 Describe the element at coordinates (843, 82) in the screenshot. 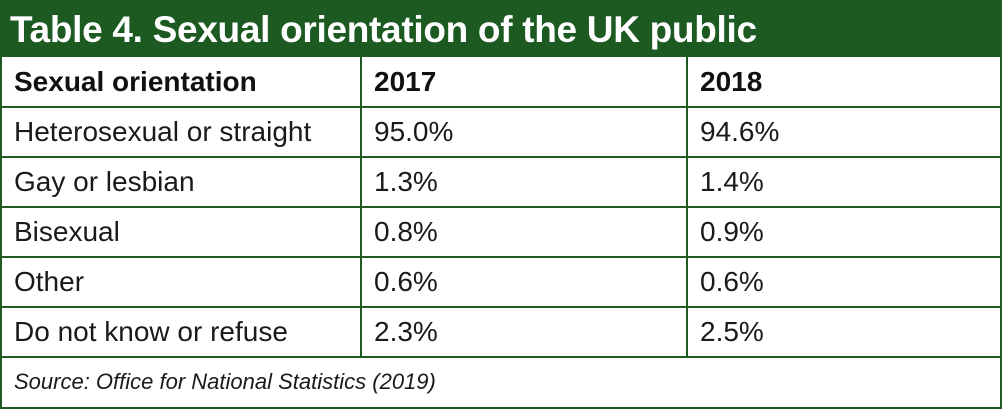

I see `header-2018: 2018` at that location.